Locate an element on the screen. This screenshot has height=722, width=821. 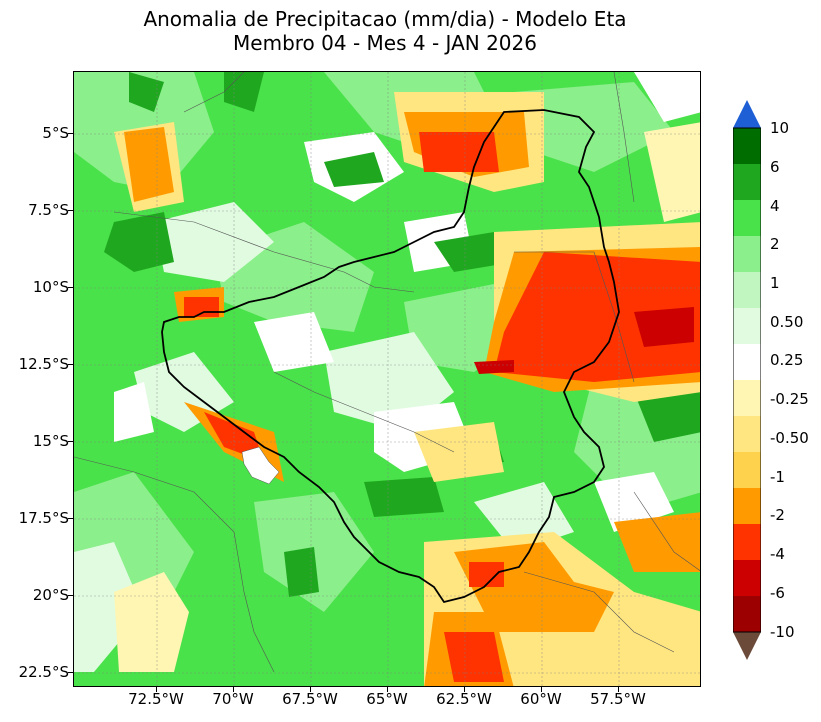
colorbar-label: 0.50 is located at coordinates (787, 322).